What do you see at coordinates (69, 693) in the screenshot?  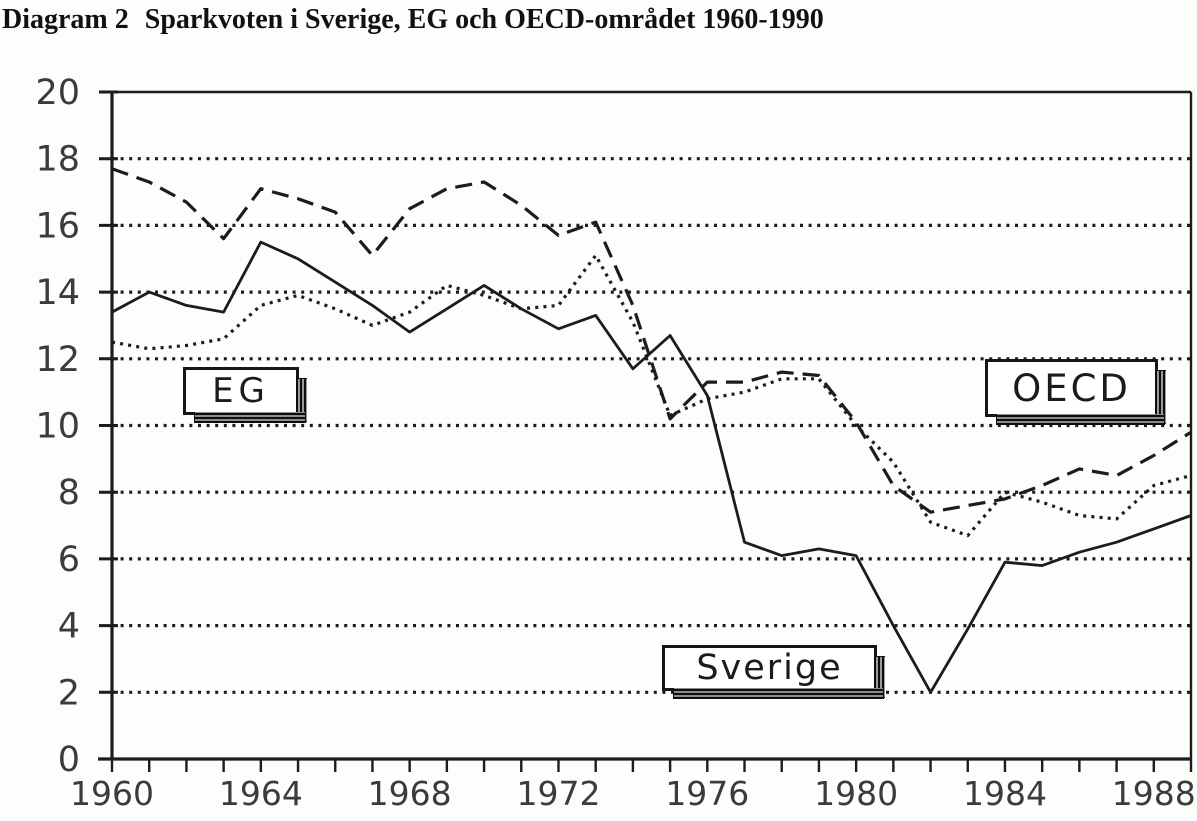 I see `y-axis-tick-label: 2` at bounding box center [69, 693].